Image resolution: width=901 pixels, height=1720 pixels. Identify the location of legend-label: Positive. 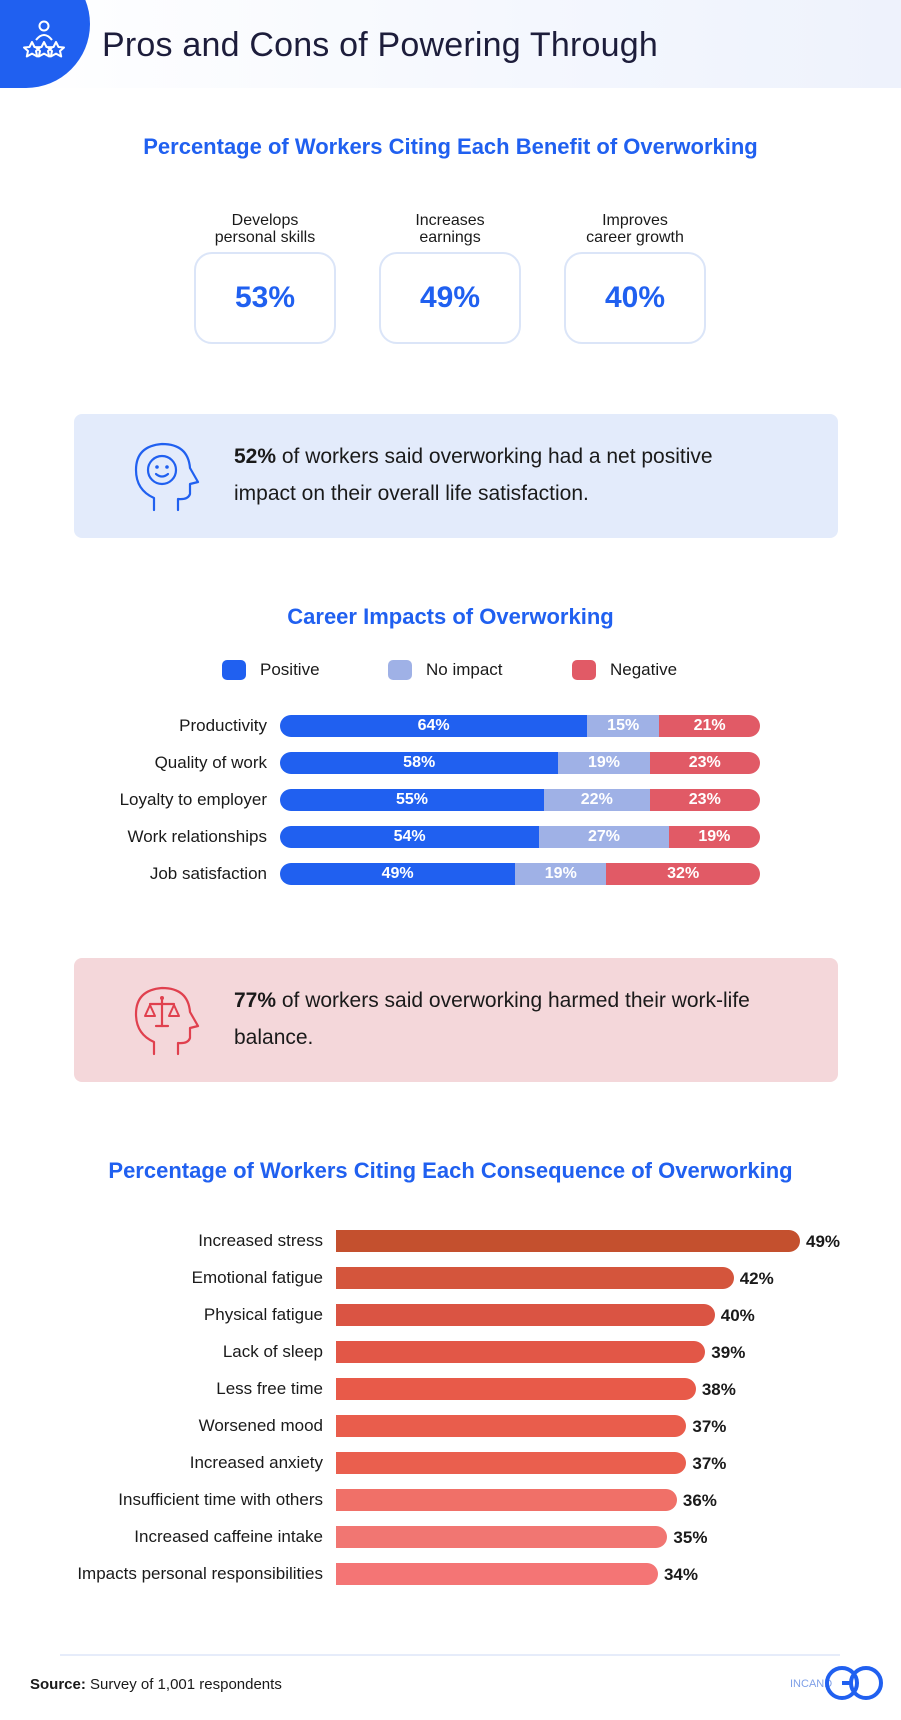
(290, 669).